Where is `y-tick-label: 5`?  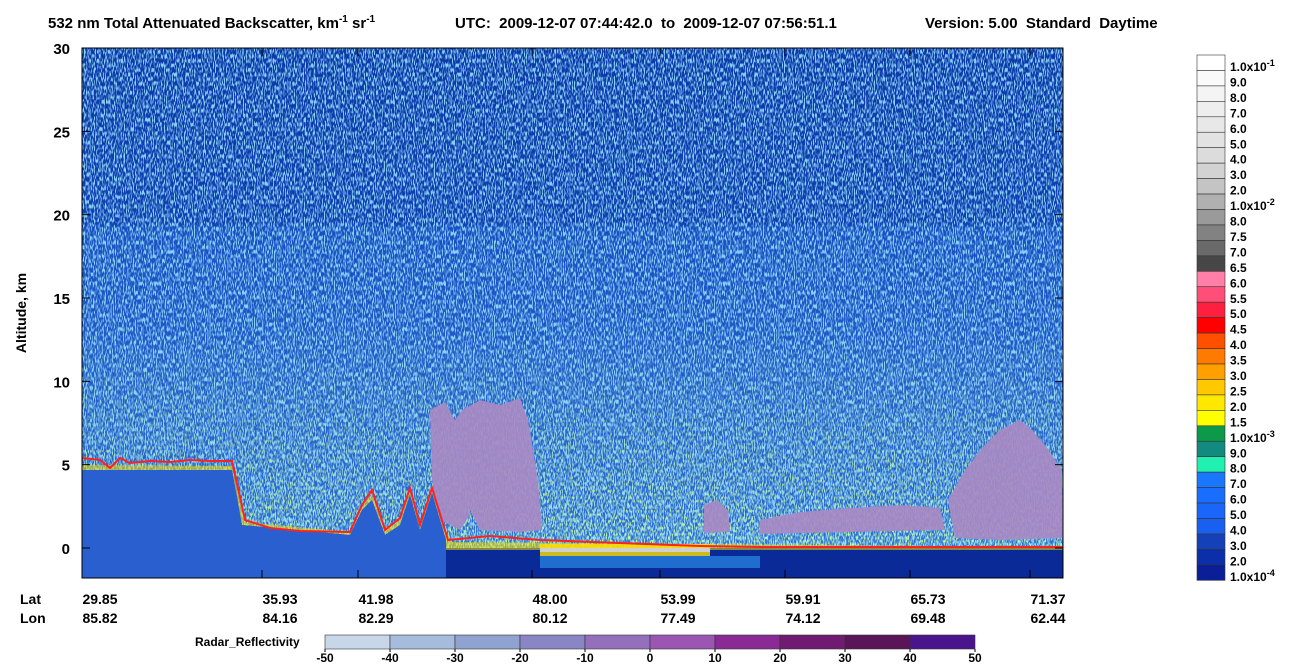 y-tick-label: 5 is located at coordinates (66, 466).